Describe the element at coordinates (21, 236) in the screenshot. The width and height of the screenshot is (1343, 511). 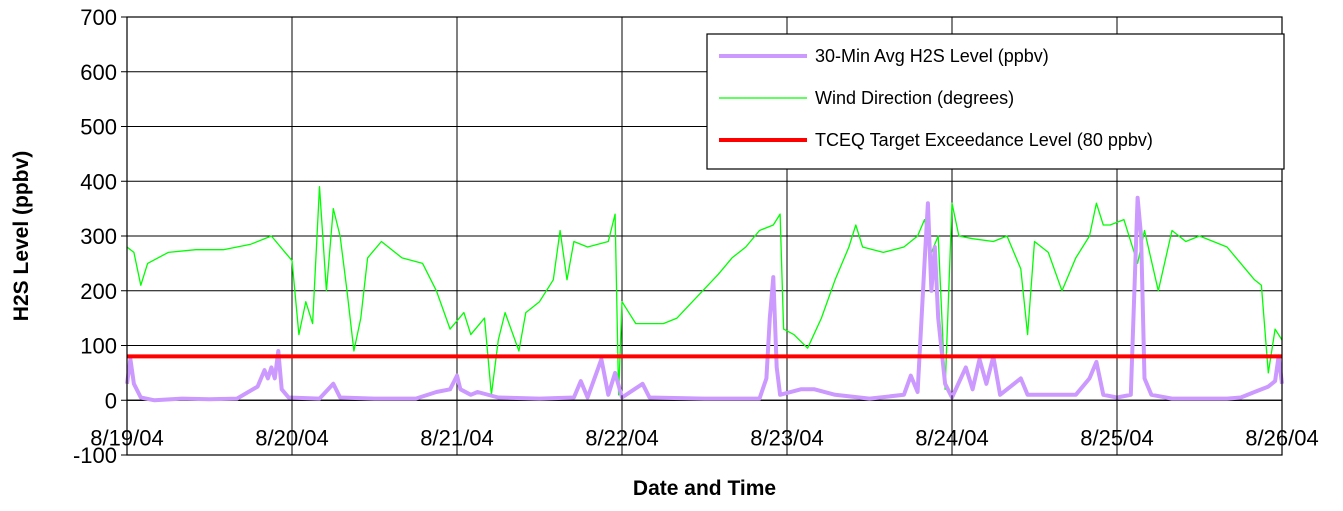
I see `y-axis-title: H2S Level (ppbv)` at that location.